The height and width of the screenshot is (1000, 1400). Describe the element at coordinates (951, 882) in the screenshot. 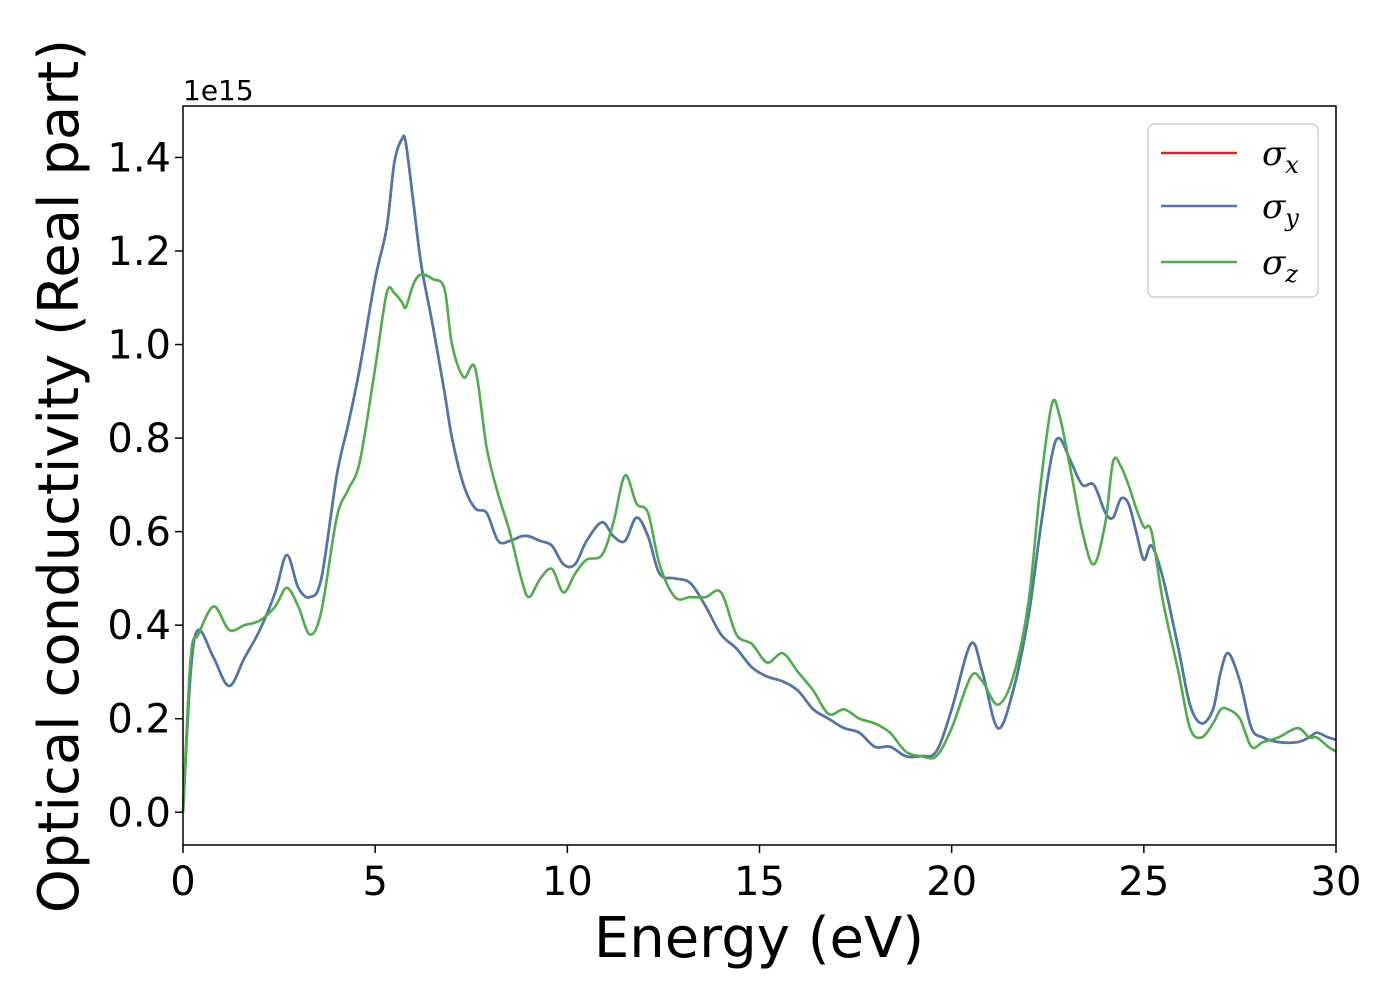

I see `x-tick-label: 20` at that location.